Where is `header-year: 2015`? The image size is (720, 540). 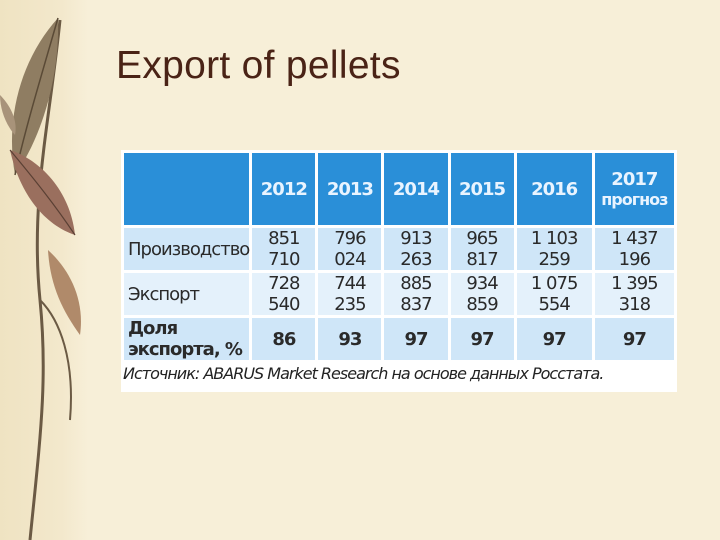
header-year: 2015 is located at coordinates (482, 189).